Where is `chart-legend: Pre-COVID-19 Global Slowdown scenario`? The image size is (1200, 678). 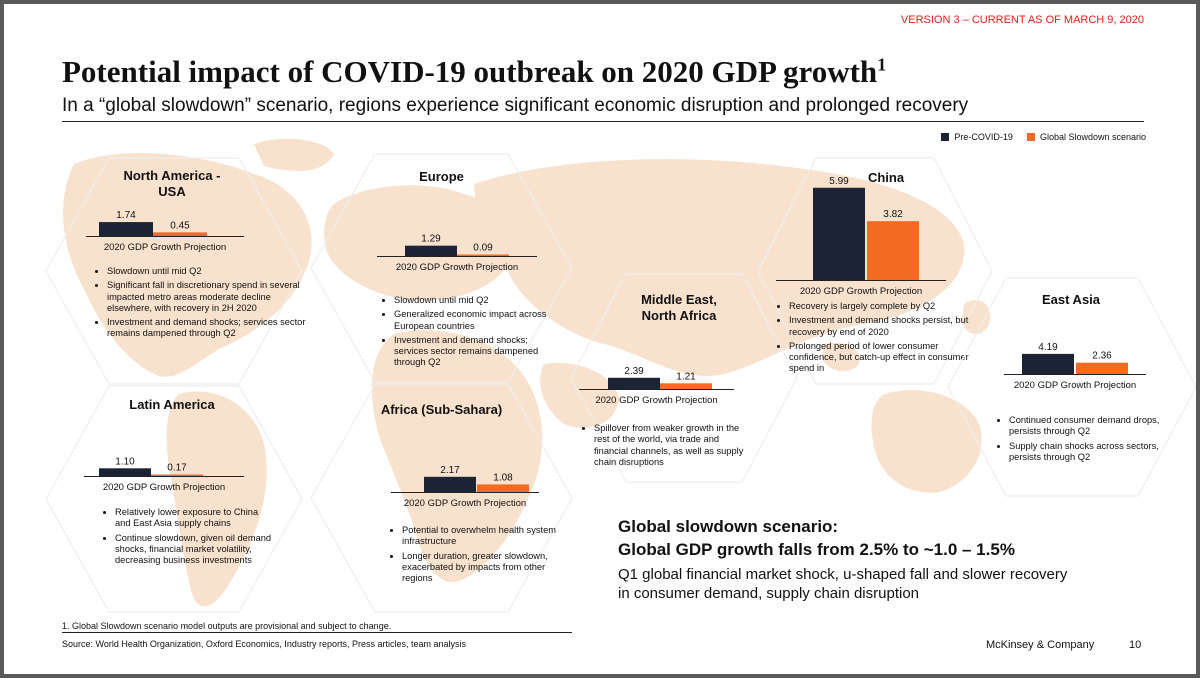
chart-legend: Pre-COVID-19 Global Slowdown scenario is located at coordinates (1043, 137).